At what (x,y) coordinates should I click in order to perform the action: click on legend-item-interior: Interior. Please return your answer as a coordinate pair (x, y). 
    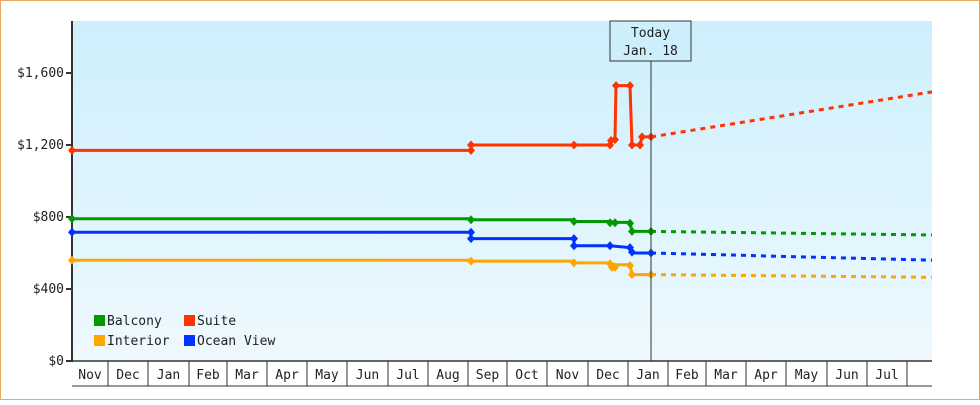
    Looking at the image, I should click on (132, 341).